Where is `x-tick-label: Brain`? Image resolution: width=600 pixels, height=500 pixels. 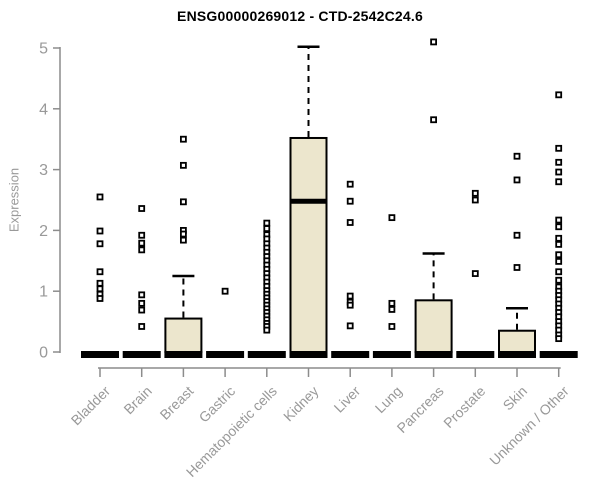
x-tick-label: Brain is located at coordinates (137, 400).